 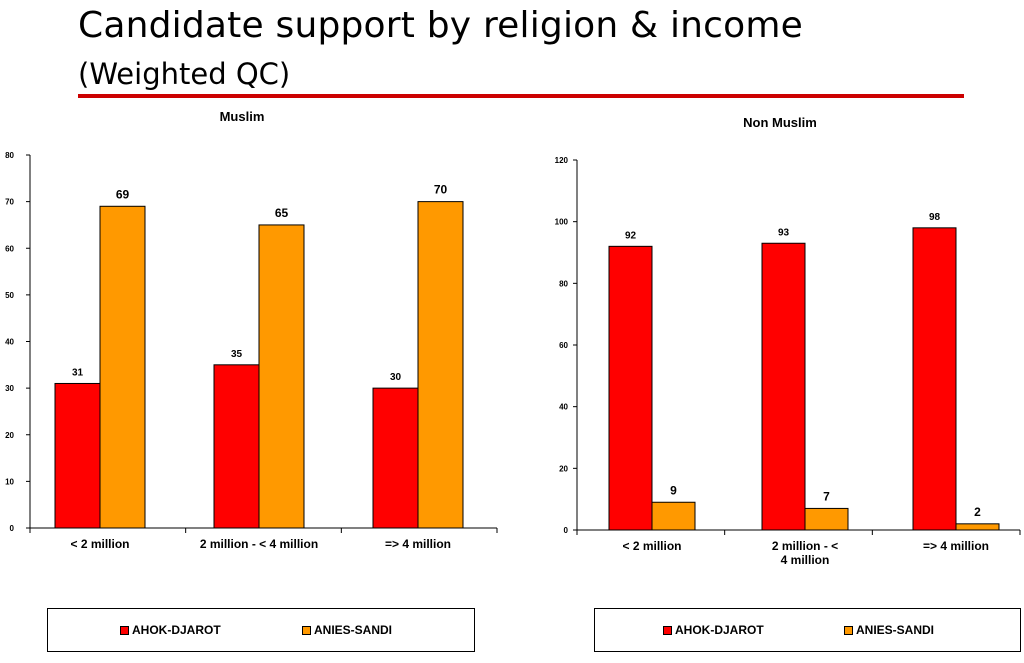 I want to click on non-muslim-chart-title: Non Muslim, so click(x=780, y=122).